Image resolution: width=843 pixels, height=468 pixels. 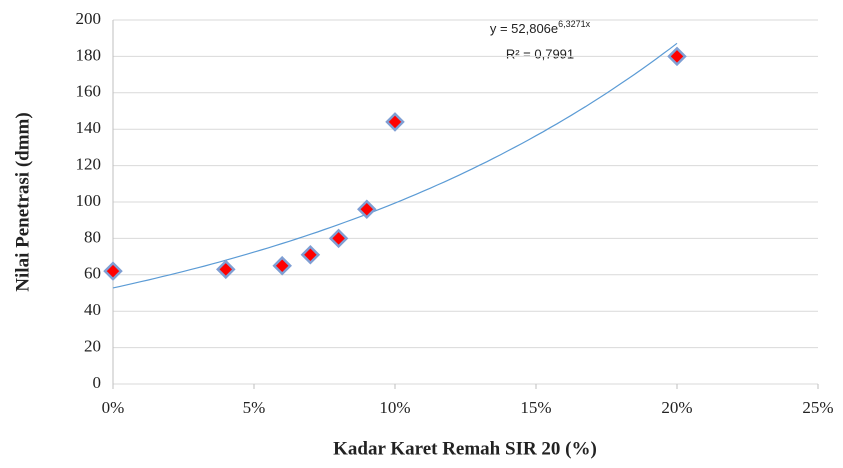 What do you see at coordinates (92, 309) in the screenshot?
I see `y-tick-label: 40` at bounding box center [92, 309].